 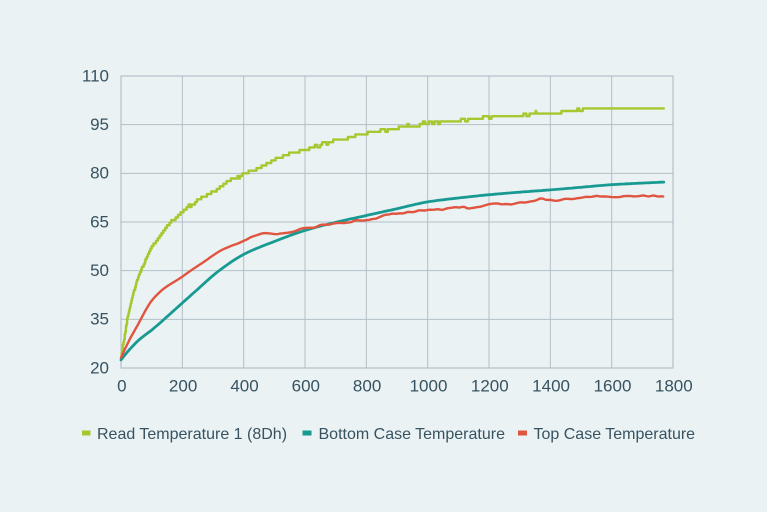 What do you see at coordinates (674, 386) in the screenshot?
I see `svg-text: 1800` at bounding box center [674, 386].